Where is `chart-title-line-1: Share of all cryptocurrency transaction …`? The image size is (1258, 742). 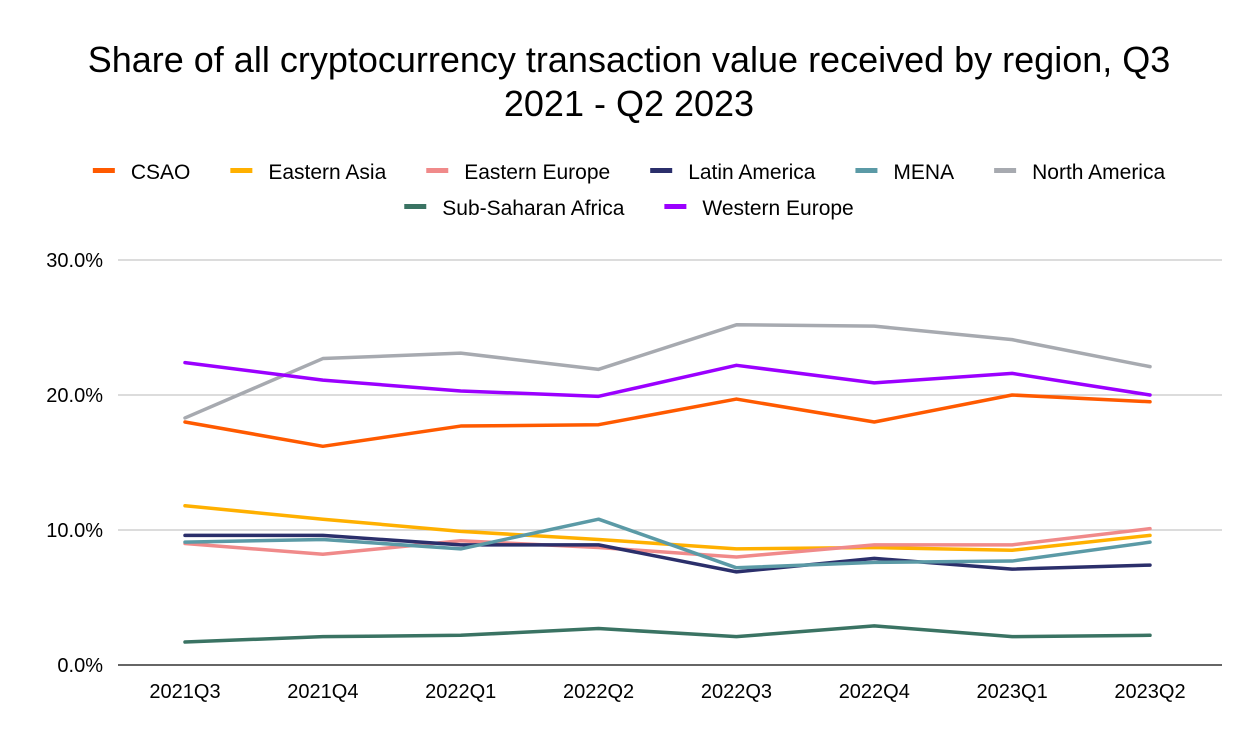
chart-title-line-1: Share of all cryptocurrency transaction … is located at coordinates (629, 59).